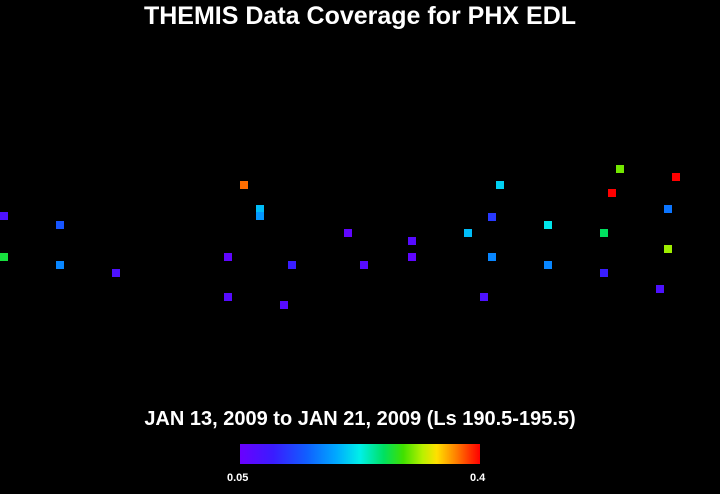 Image resolution: width=720 pixels, height=494 pixels. Describe the element at coordinates (478, 478) in the screenshot. I see `colorbar-max-label: 0.4` at that location.